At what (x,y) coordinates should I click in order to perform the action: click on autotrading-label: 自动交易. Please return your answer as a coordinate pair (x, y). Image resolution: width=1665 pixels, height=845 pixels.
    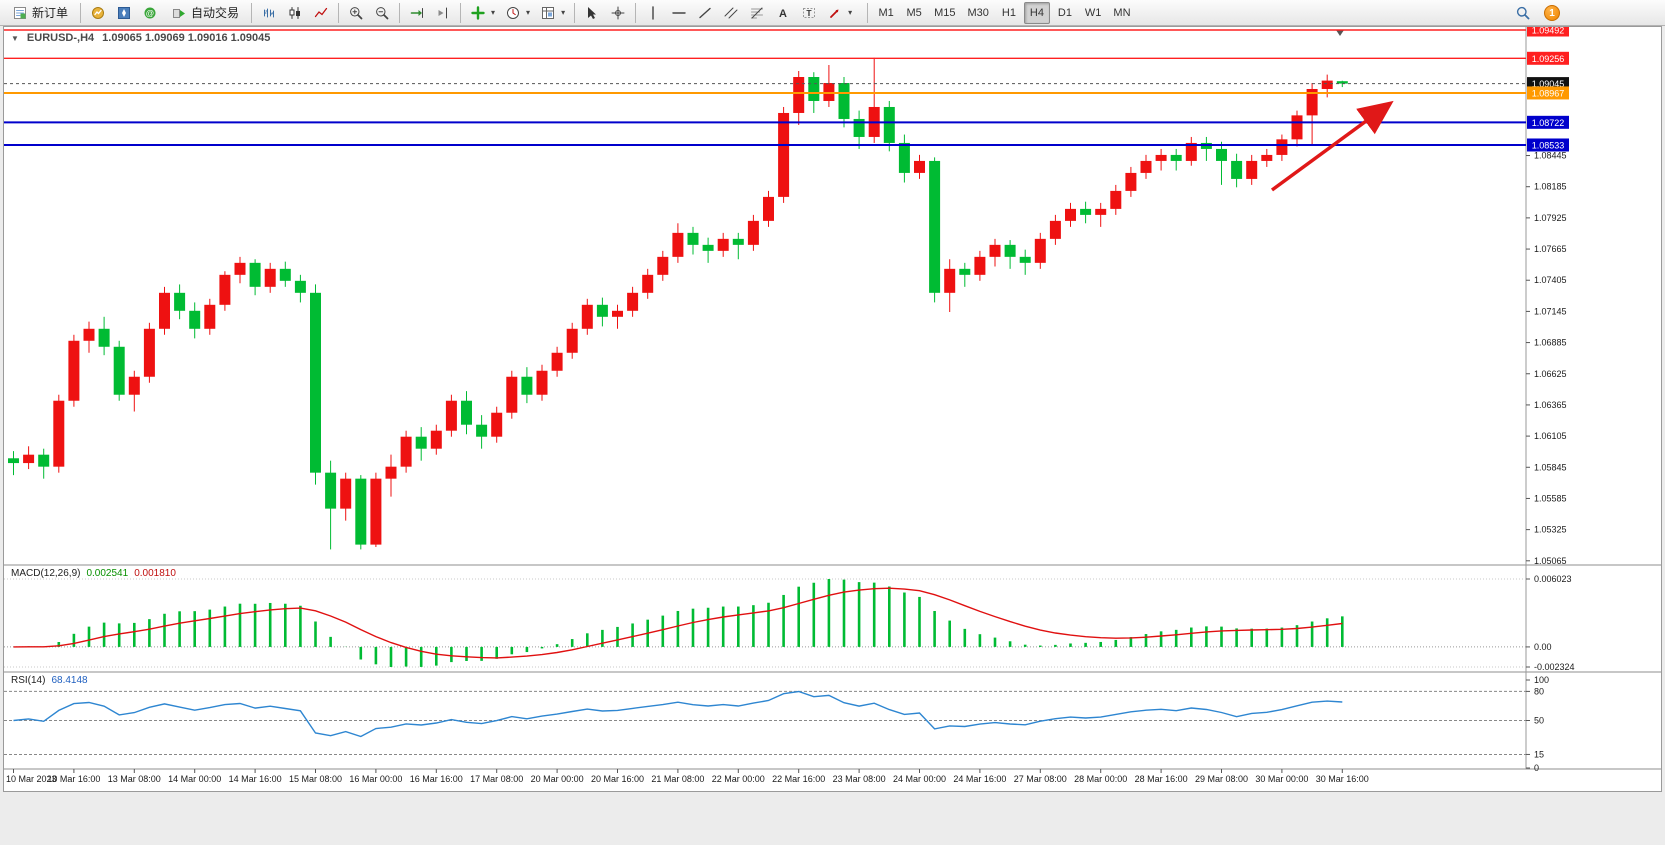
    Looking at the image, I should click on (215, 13).